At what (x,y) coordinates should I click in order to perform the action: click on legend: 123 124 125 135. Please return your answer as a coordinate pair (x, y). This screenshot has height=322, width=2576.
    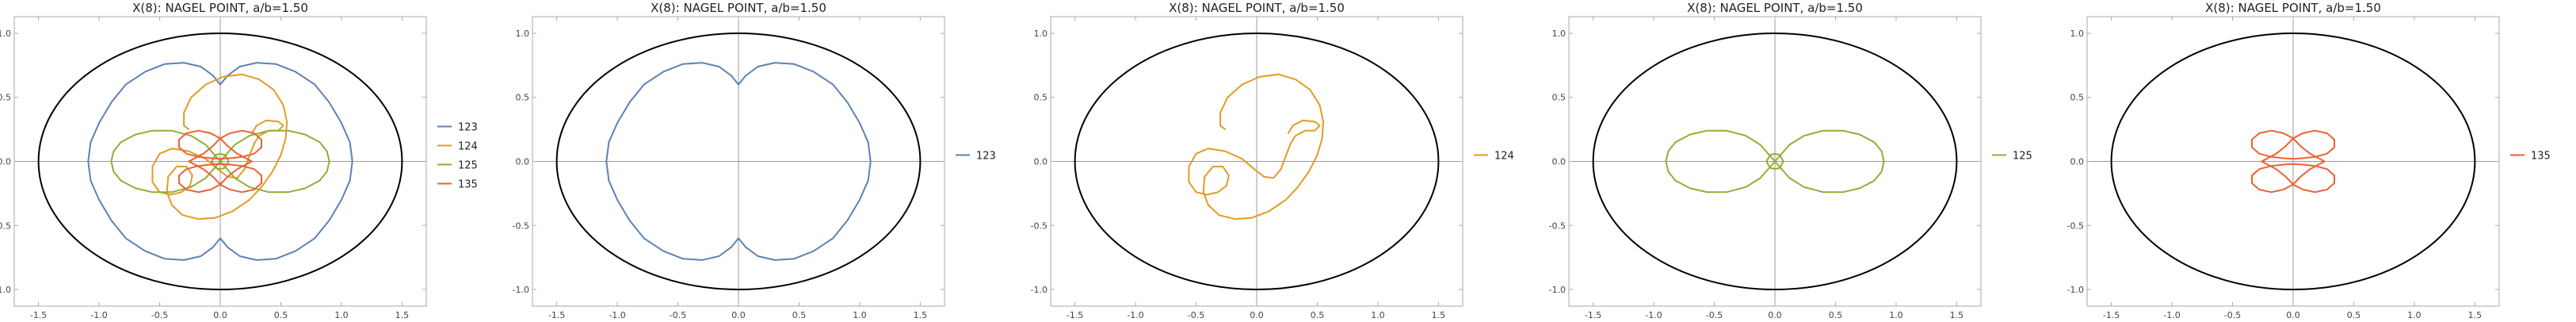
    Looking at the image, I should click on (457, 156).